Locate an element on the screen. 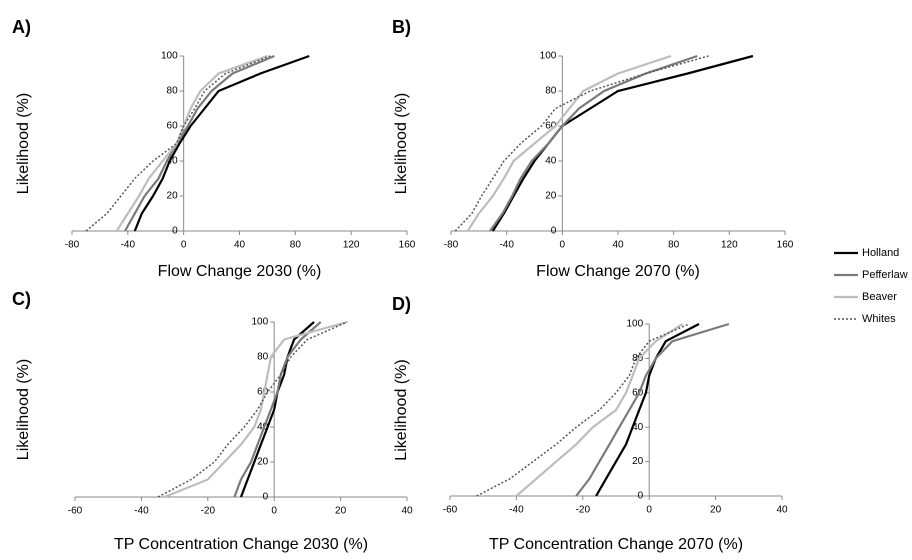  panel-label: A) is located at coordinates (21, 27).